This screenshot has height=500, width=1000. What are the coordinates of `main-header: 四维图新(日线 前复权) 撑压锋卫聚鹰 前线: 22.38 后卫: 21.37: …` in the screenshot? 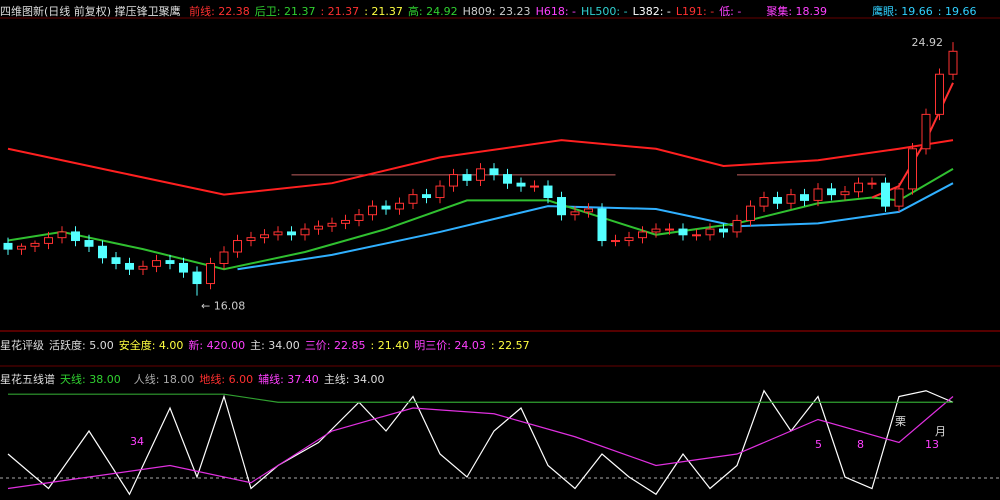 It's located at (490, 11).